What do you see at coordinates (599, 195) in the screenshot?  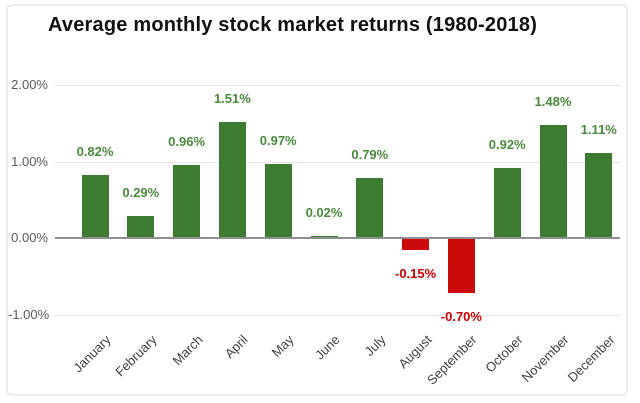 I see `bar-december` at bounding box center [599, 195].